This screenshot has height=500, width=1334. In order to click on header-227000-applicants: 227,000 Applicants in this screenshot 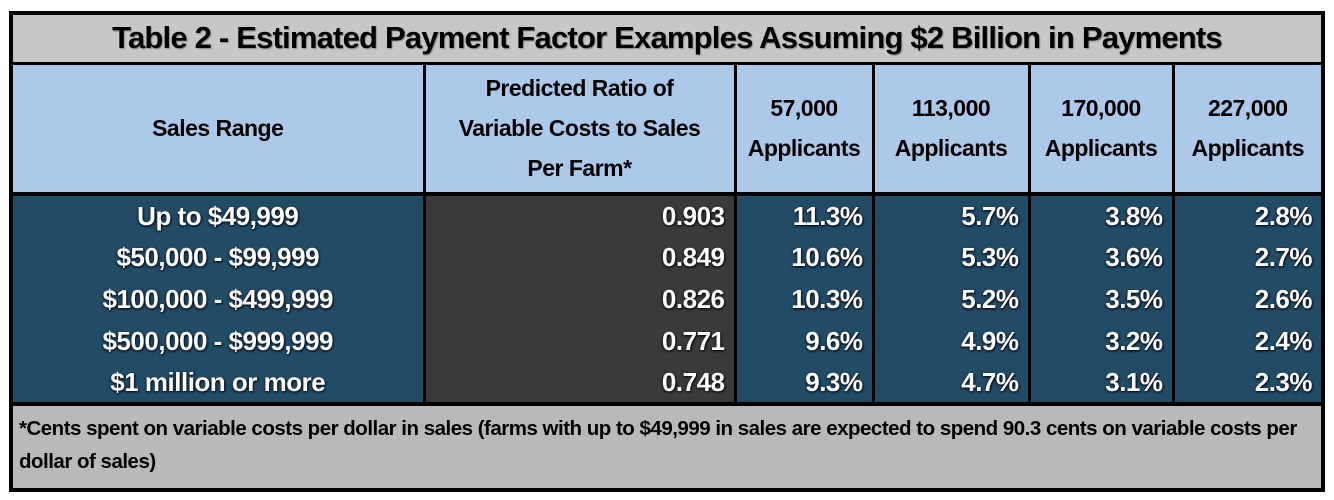, I will do `click(1247, 129)`.